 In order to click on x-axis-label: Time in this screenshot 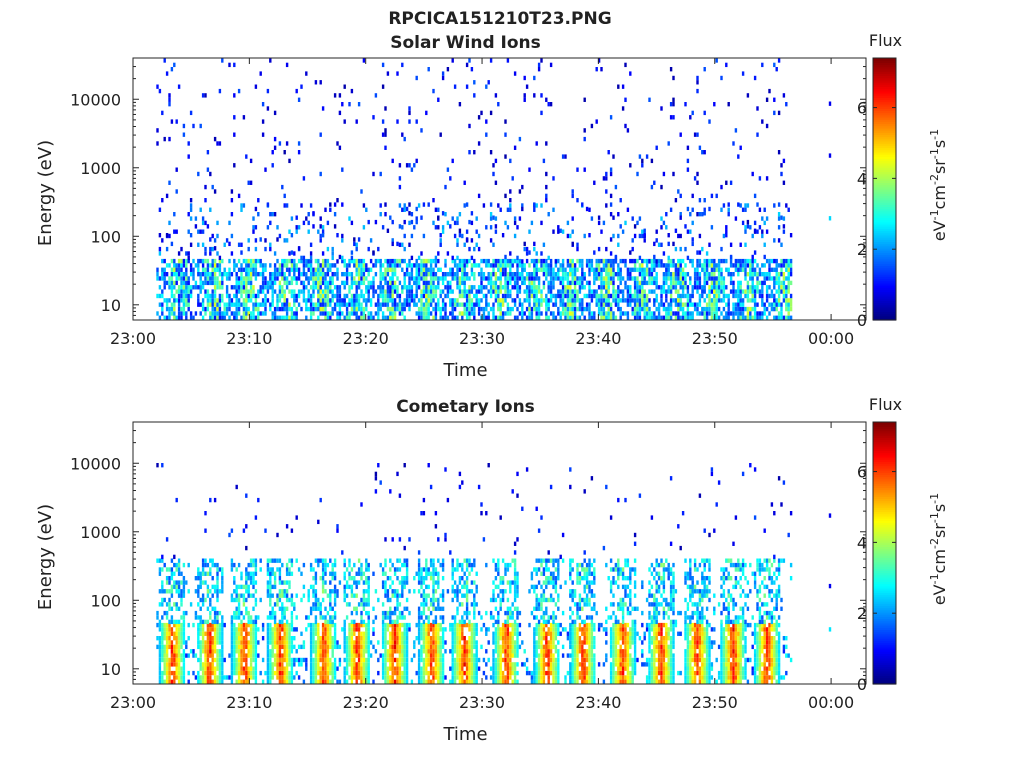, I will do `click(464, 370)`.